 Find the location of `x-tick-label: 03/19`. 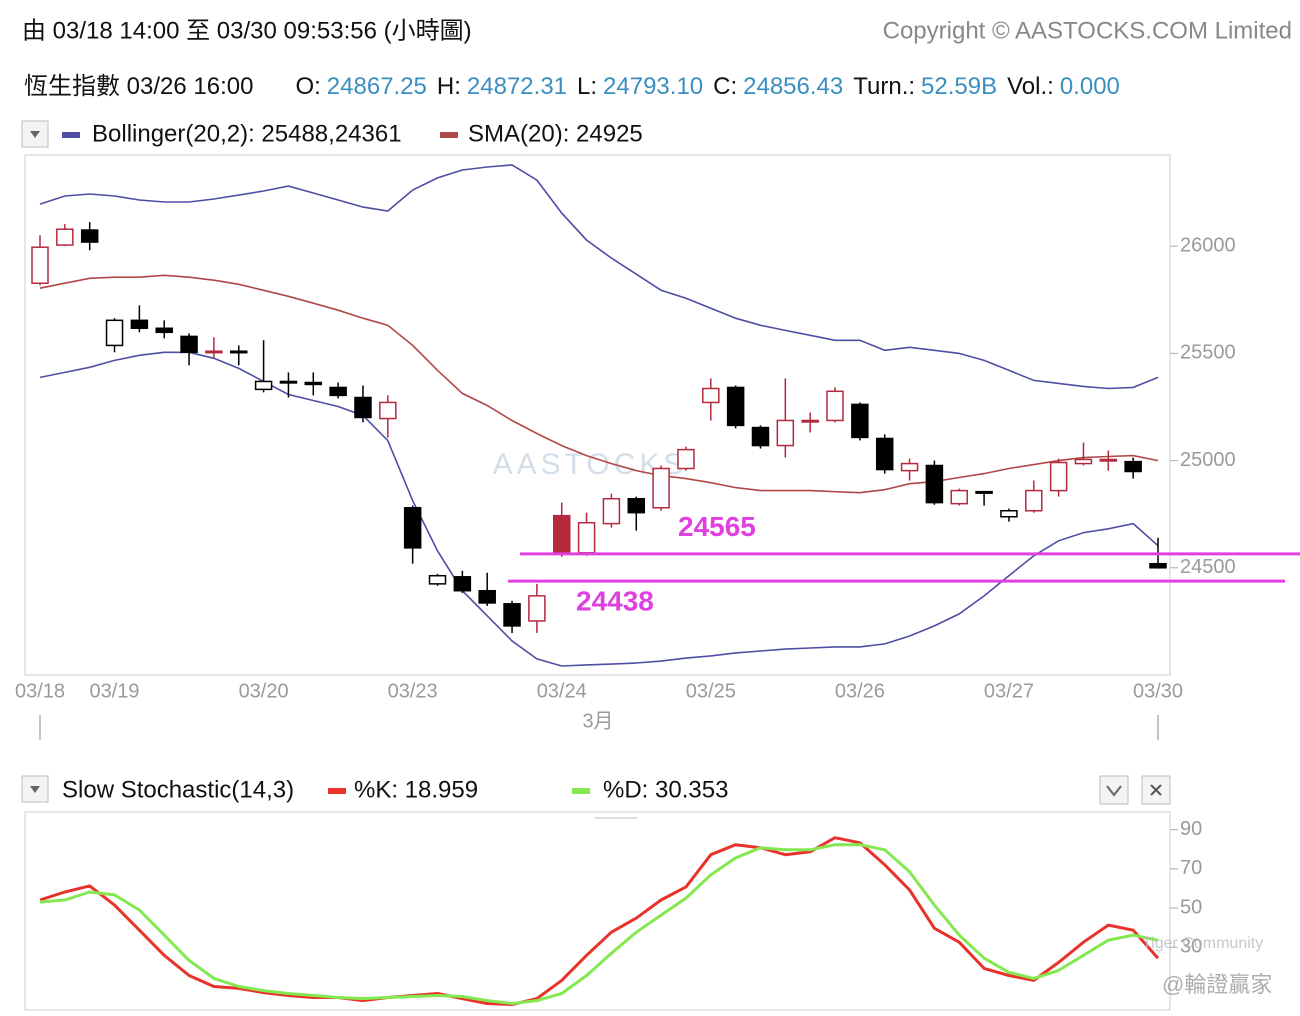

x-tick-label: 03/19 is located at coordinates (115, 691).